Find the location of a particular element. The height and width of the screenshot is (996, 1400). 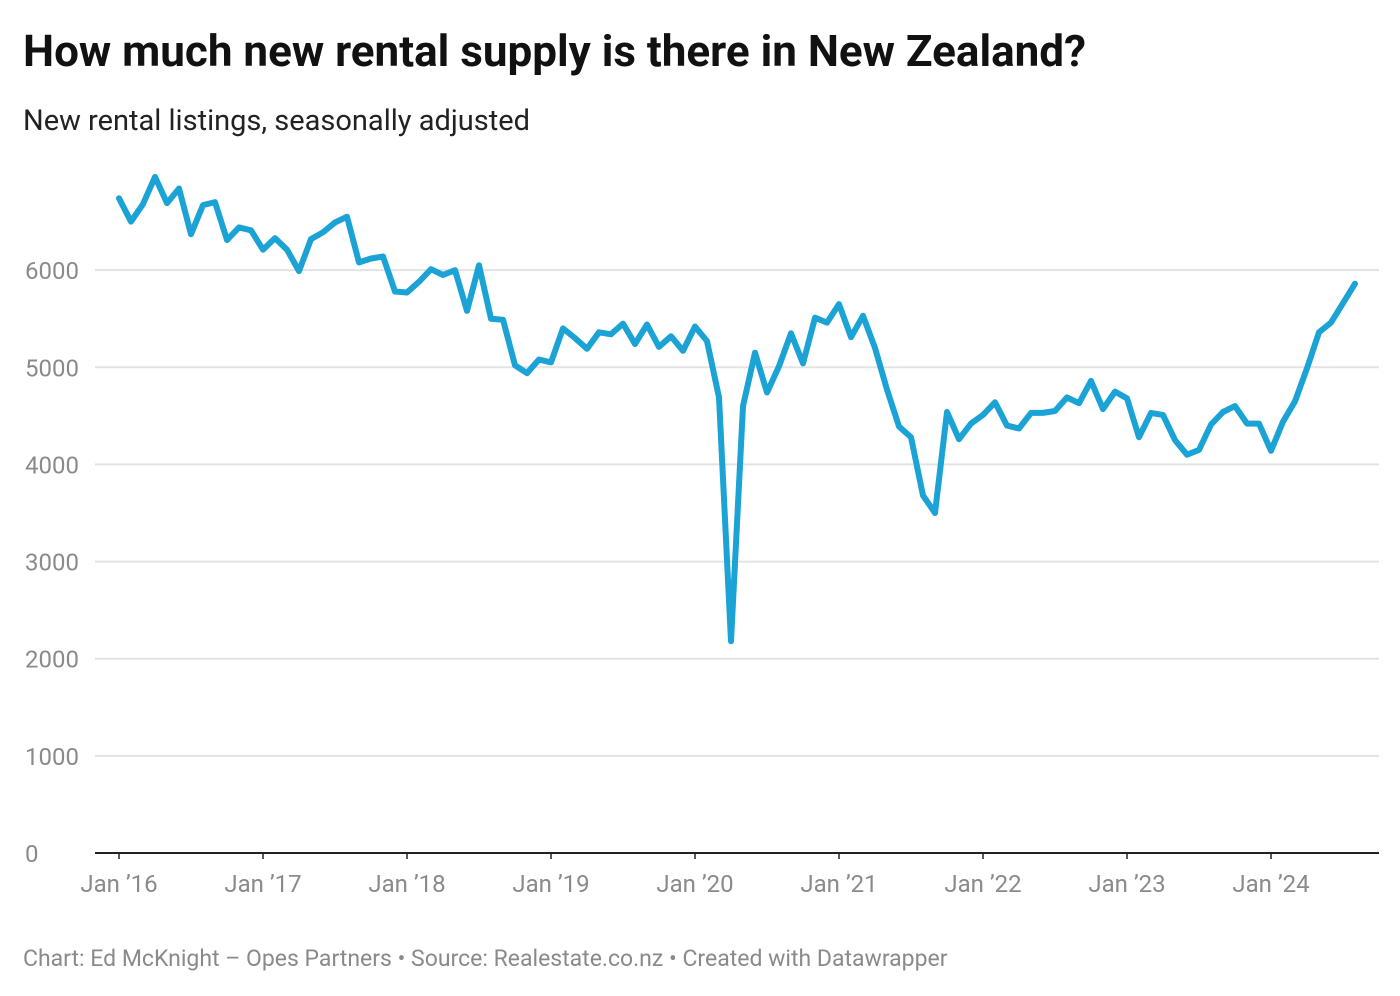

x-tick-label: Jan ’16 is located at coordinates (118, 884).